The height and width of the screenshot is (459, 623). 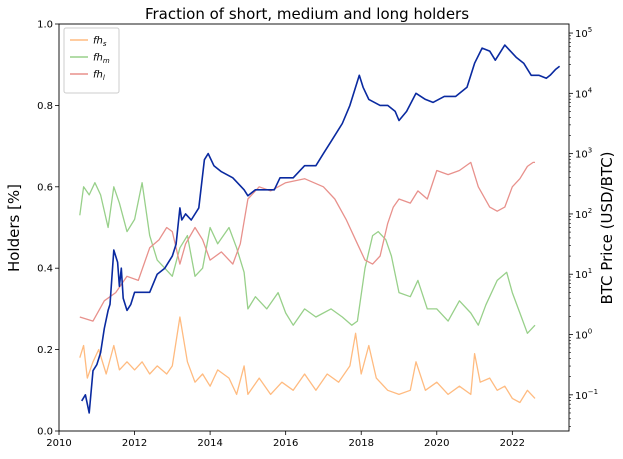 I want to click on y2-tick-label: 10⁻¹, so click(x=586, y=395).